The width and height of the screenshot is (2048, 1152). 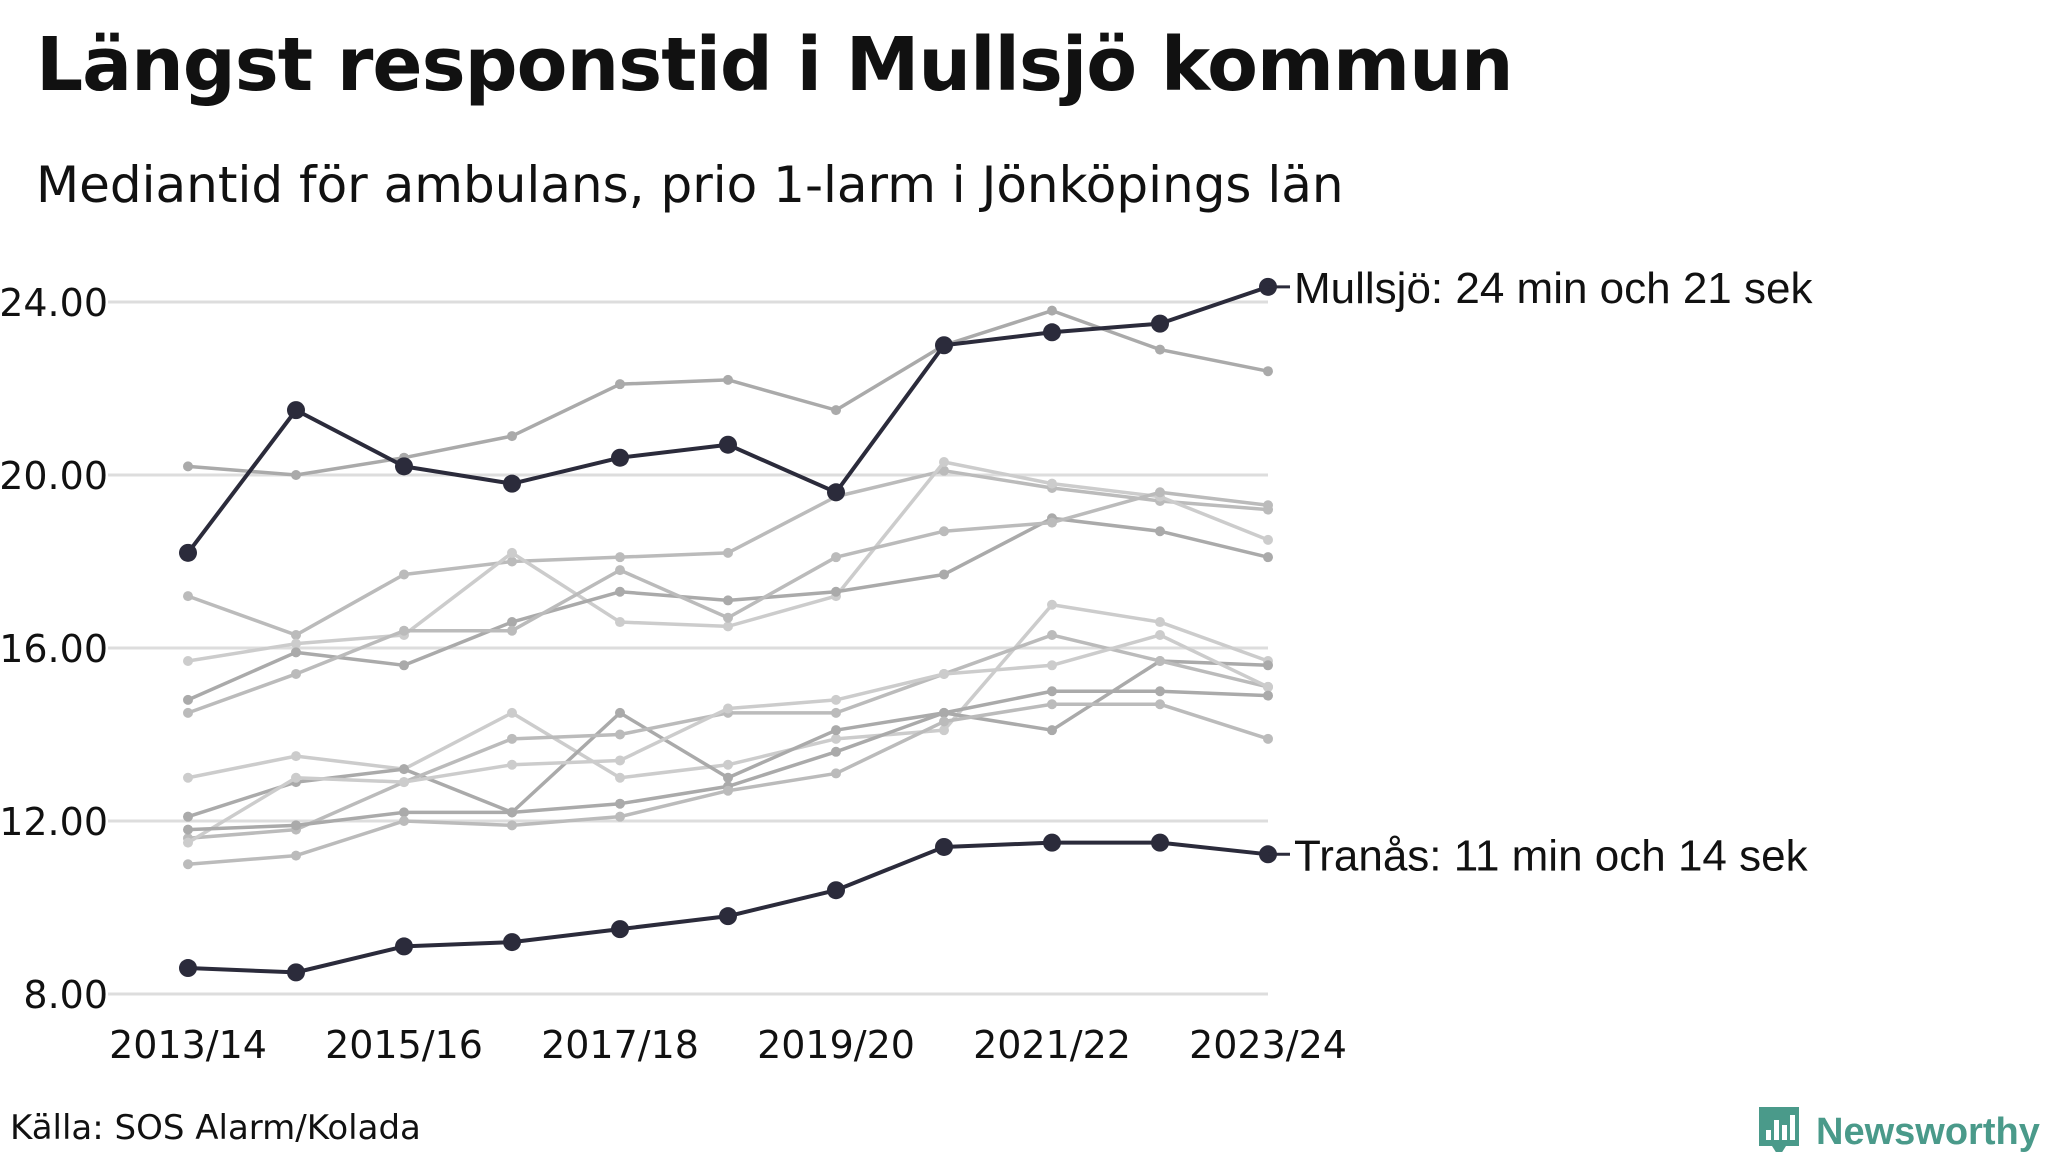 I want to click on series-end-label: Mullsjö: 24 min och 21 sek, so click(x=1553, y=288).